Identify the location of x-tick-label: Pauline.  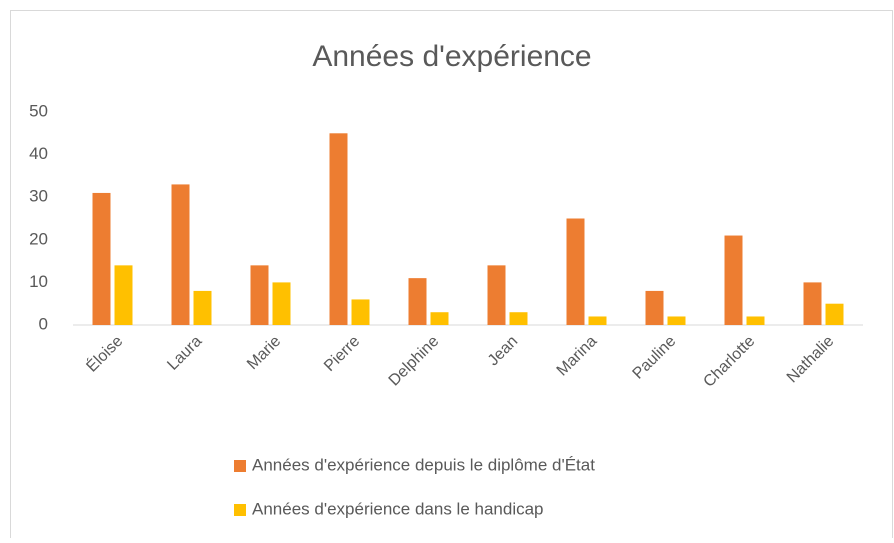
(655, 358).